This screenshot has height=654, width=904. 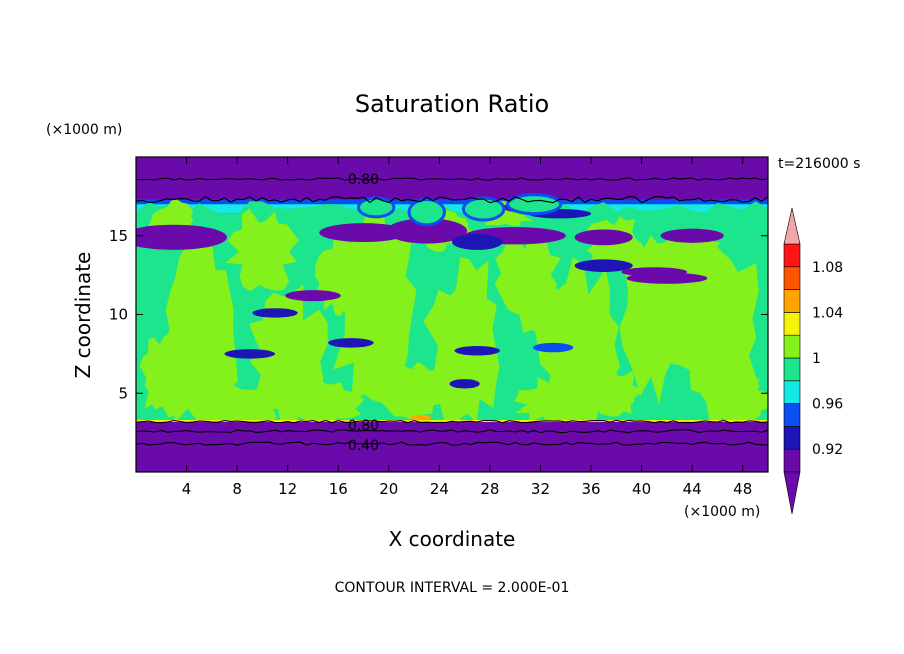 I want to click on x-tick-label: 32, so click(x=540, y=489).